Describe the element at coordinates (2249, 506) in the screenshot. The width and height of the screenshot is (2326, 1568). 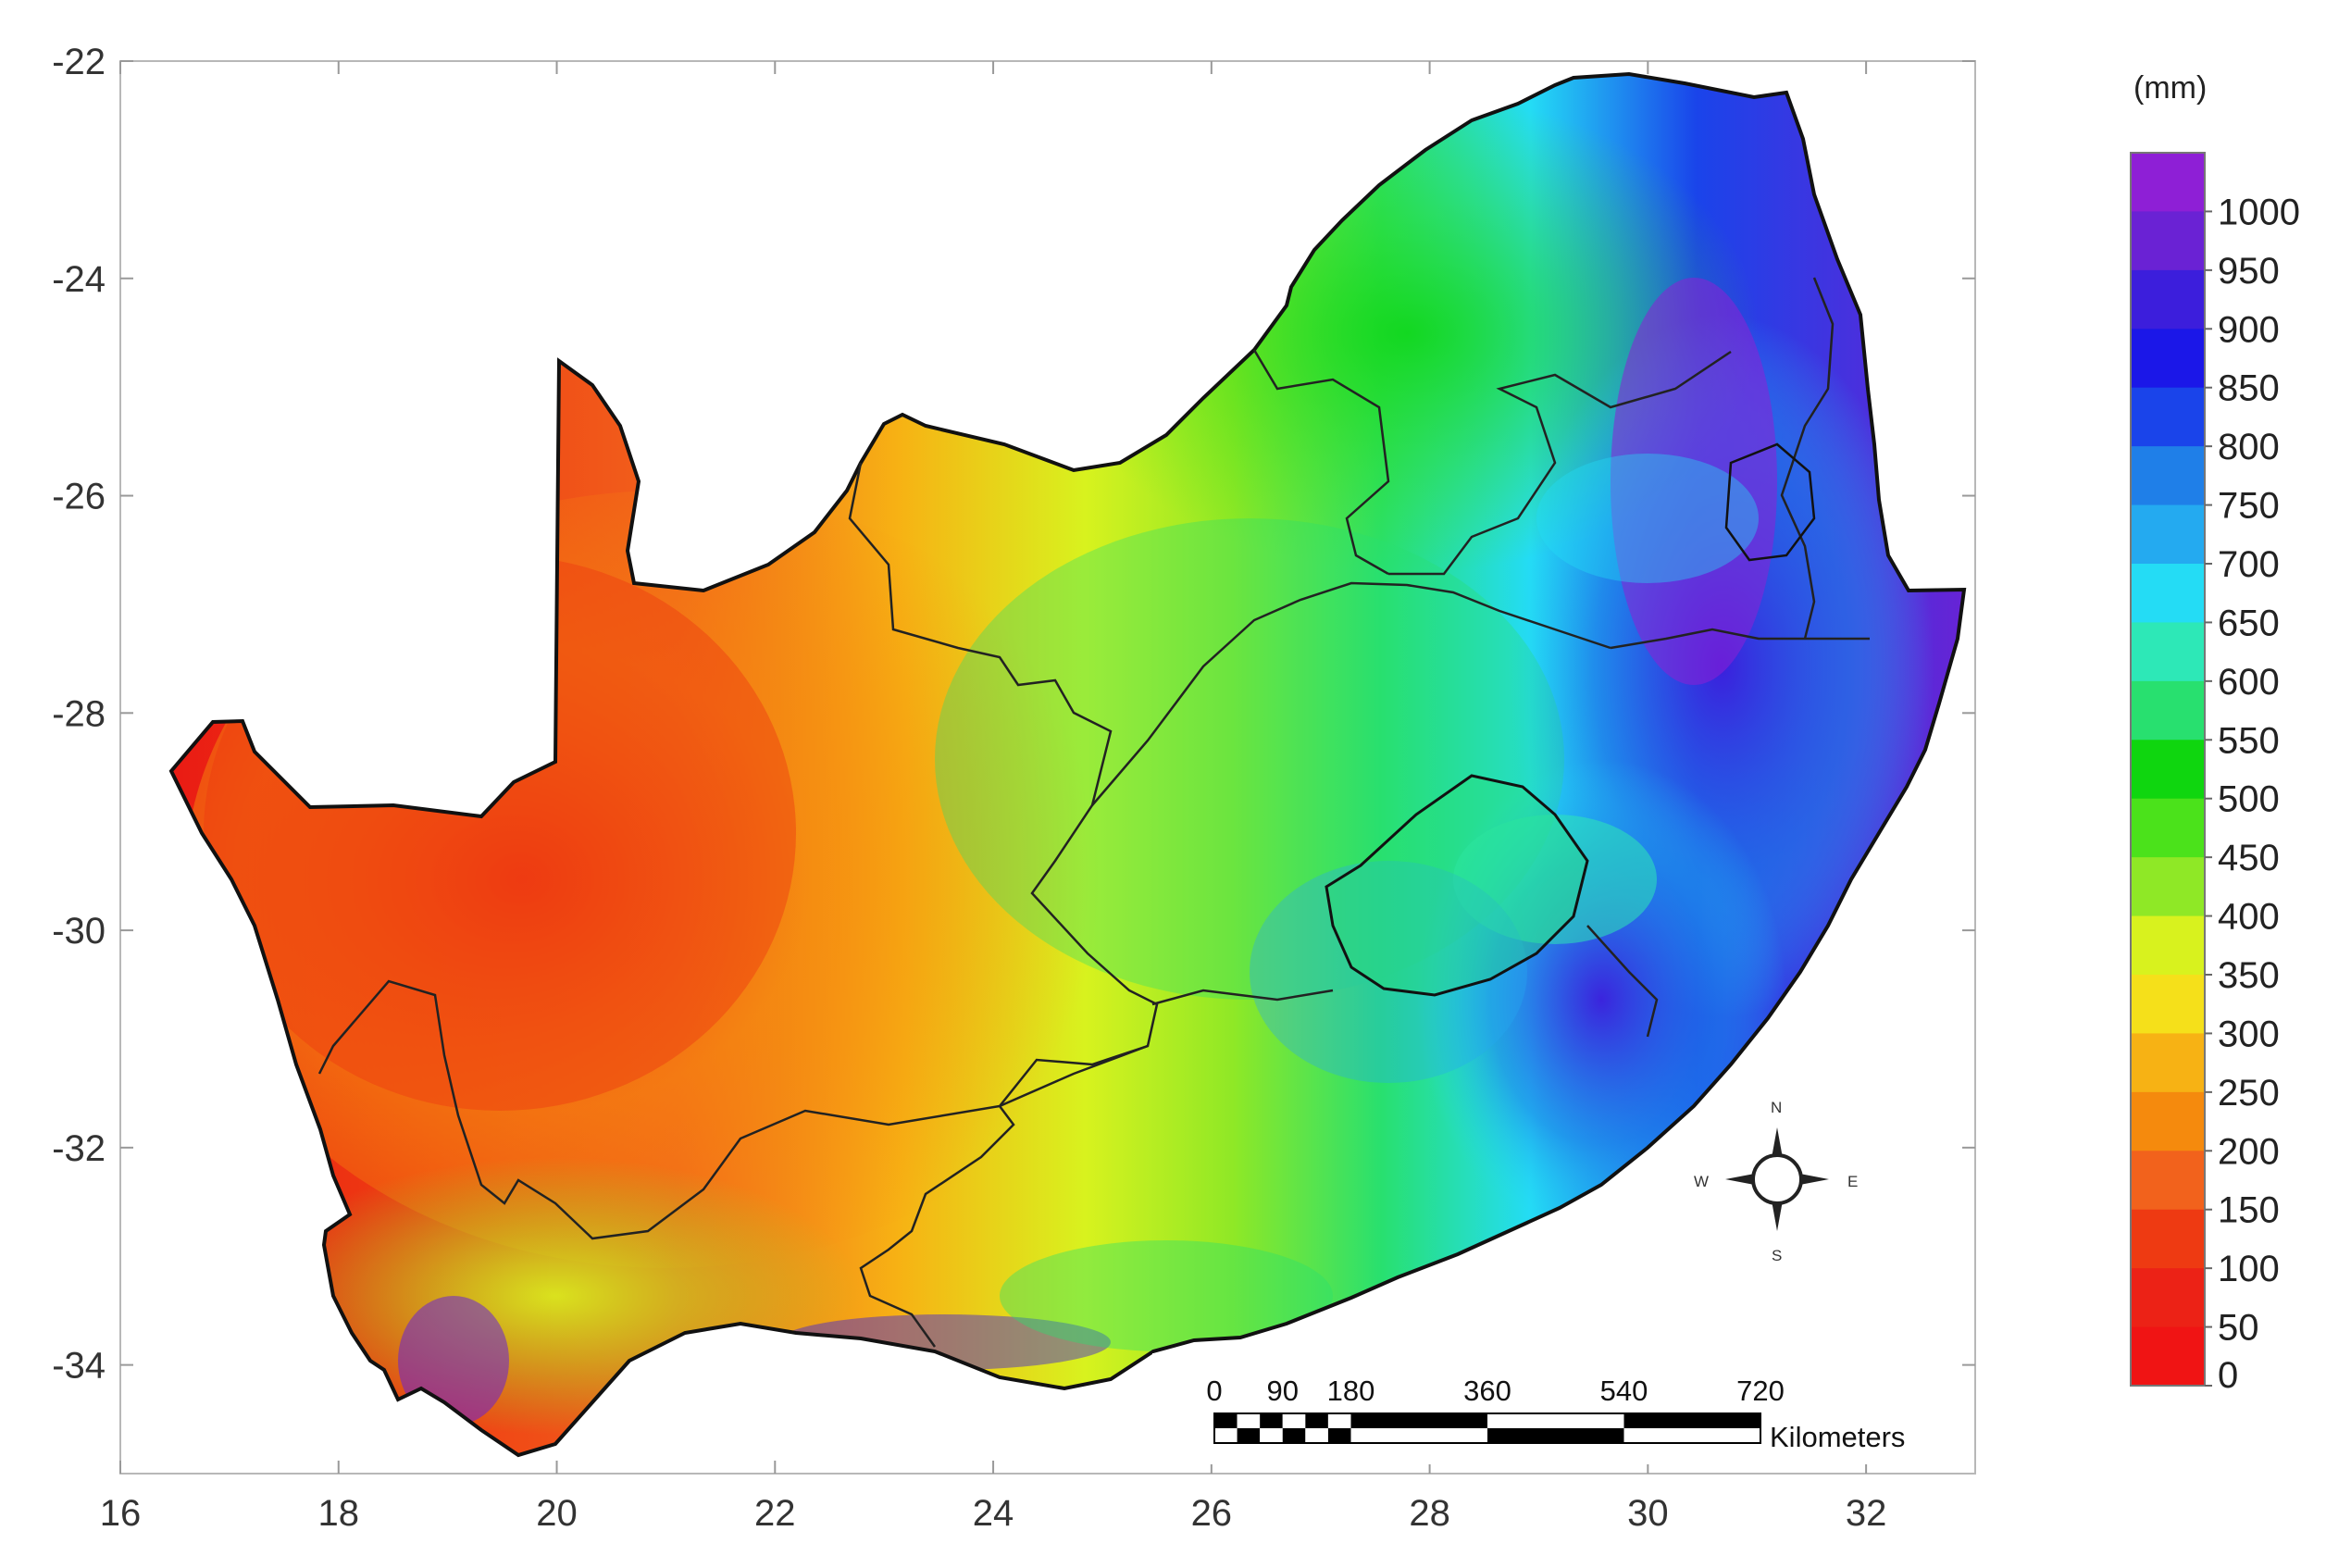
I see `legend-label: 750` at that location.